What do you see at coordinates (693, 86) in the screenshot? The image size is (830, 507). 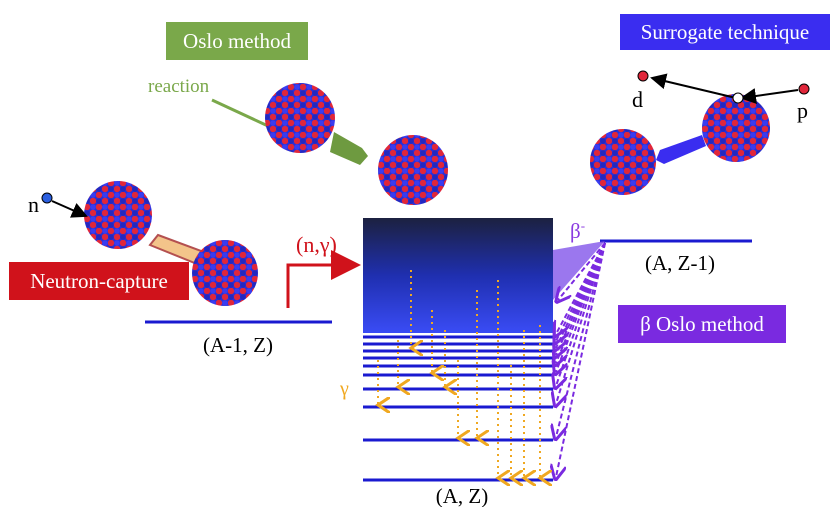 I see `d-arrow` at bounding box center [693, 86].